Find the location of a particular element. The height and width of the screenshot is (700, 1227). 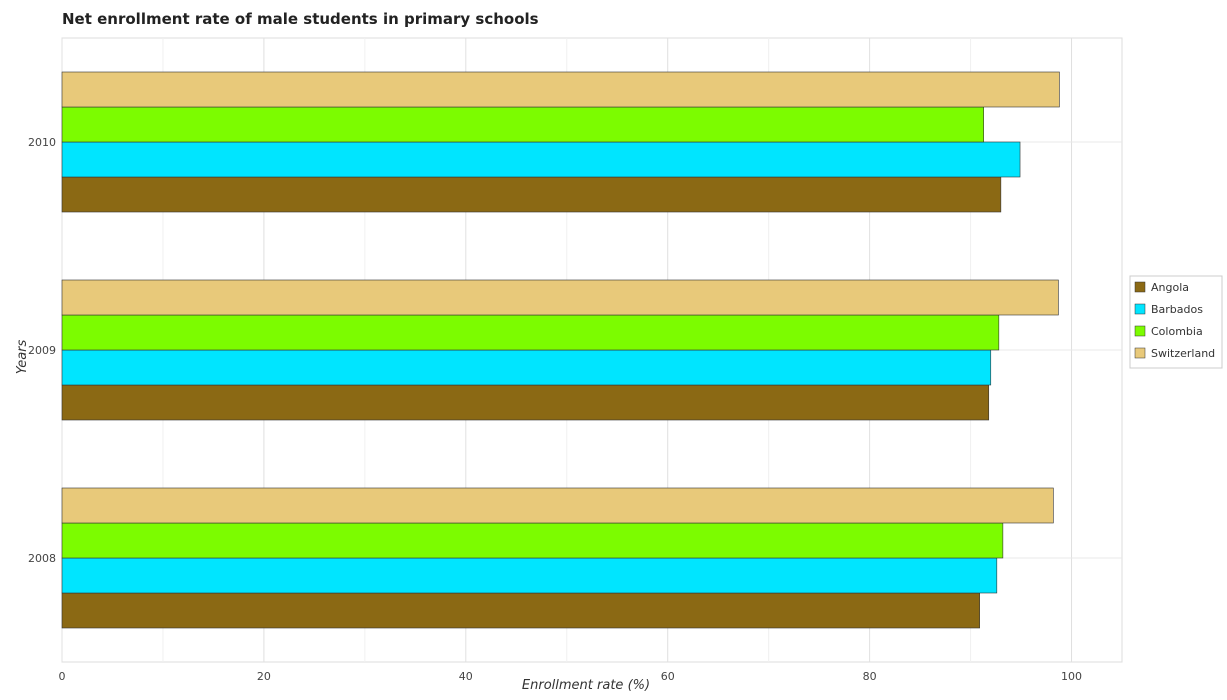

legend: Angola Barbados Colombia Switzerland is located at coordinates (1176, 322).